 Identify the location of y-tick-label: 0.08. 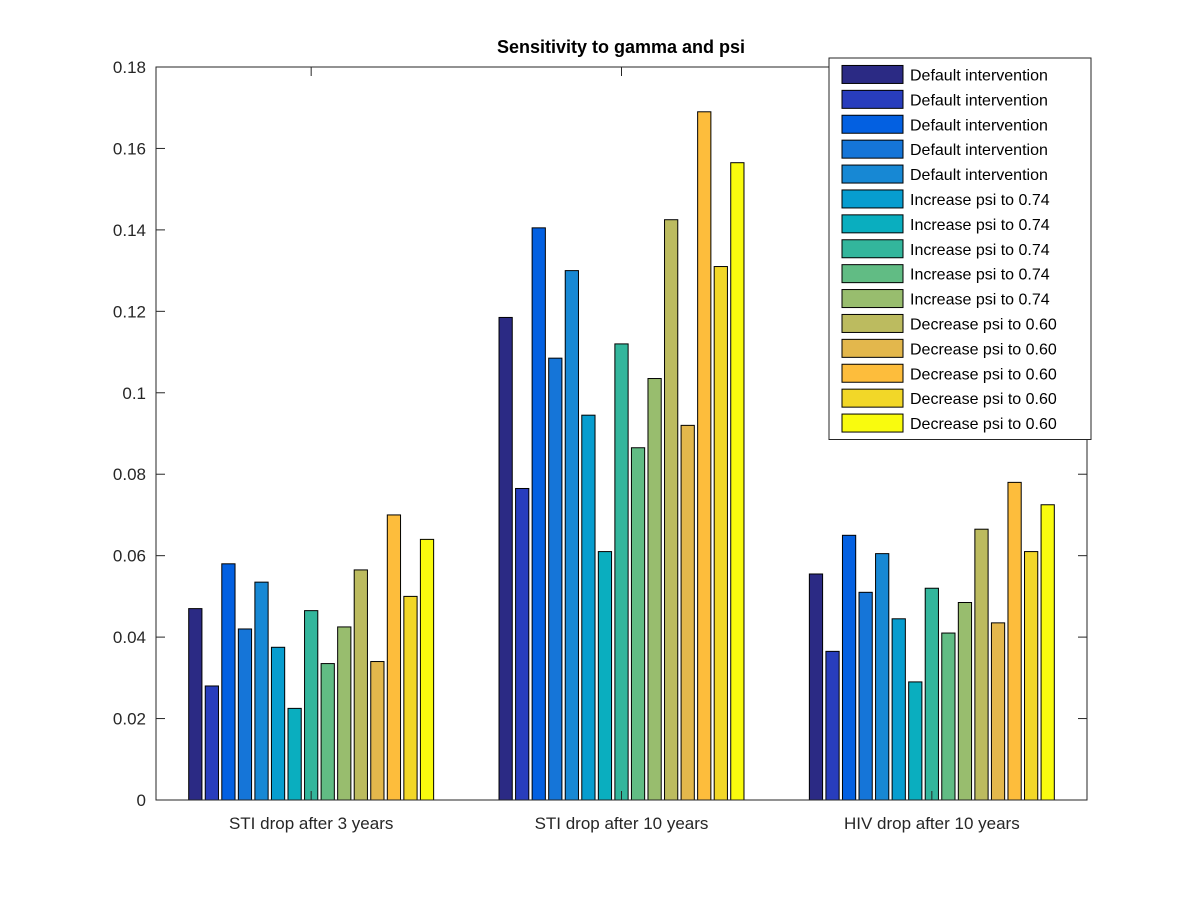
(129, 474).